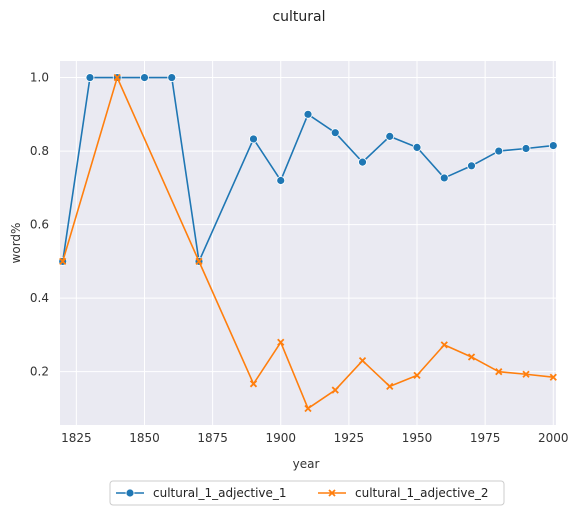  I want to click on x-axis-label: year, so click(306, 464).